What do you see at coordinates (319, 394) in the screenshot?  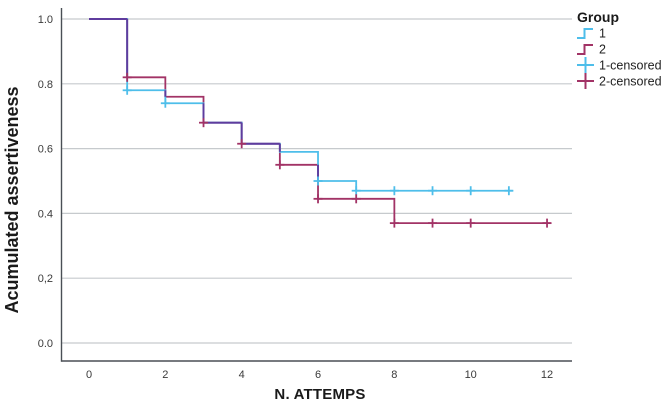 I see `x-axis-title: N. ATTEMPS` at bounding box center [319, 394].